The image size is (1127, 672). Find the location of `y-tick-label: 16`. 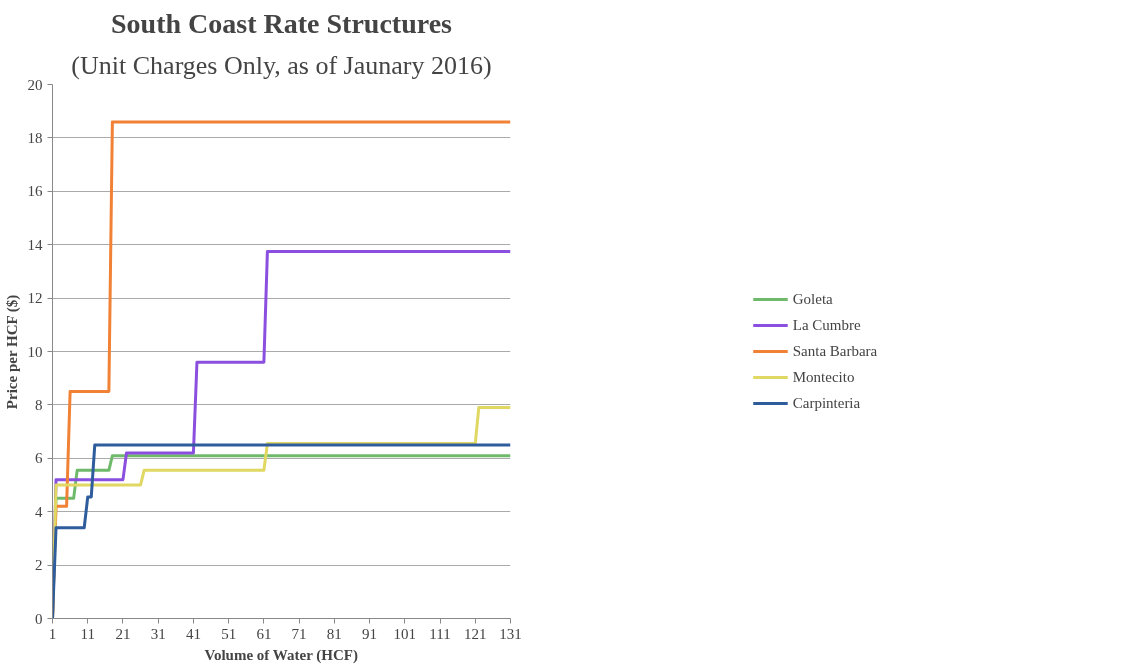

y-tick-label: 16 is located at coordinates (35, 191).